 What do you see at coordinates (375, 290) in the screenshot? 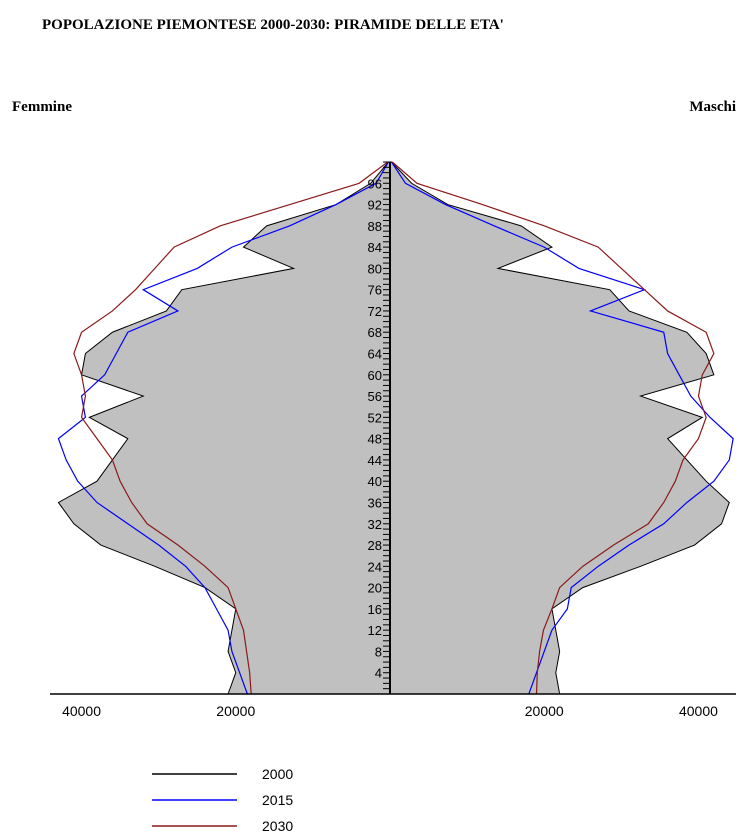
I see `age-label: 76` at bounding box center [375, 290].